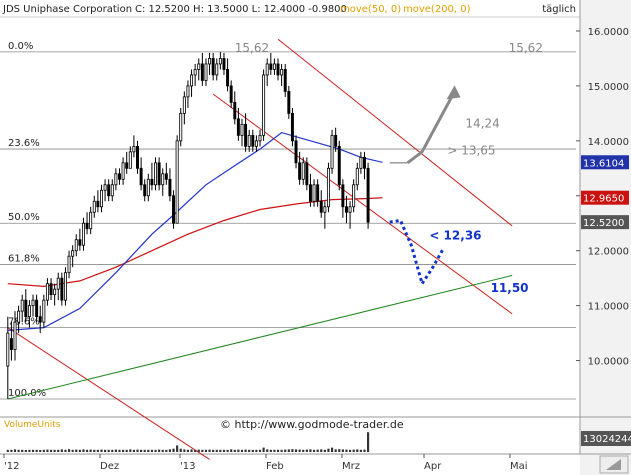  I want to click on price-box-label: 12.9650, so click(603, 199).